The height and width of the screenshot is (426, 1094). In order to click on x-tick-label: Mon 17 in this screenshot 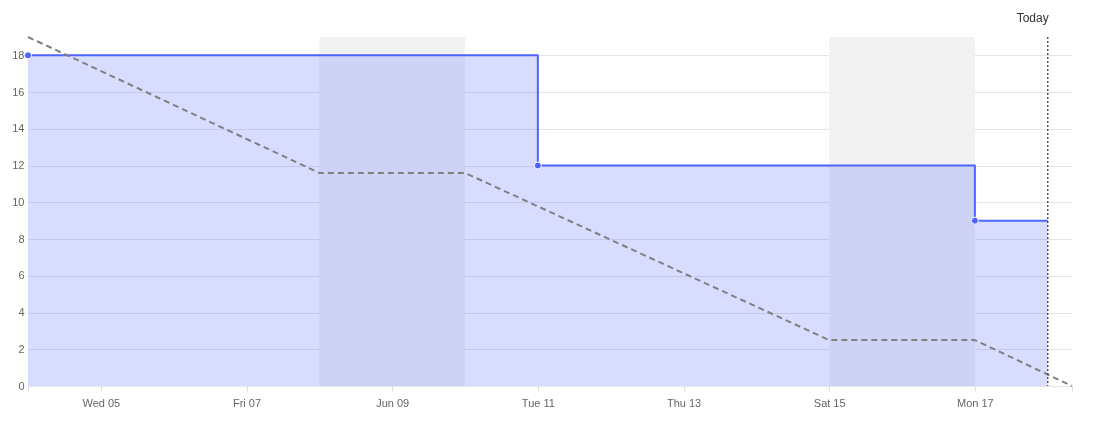, I will do `click(975, 402)`.